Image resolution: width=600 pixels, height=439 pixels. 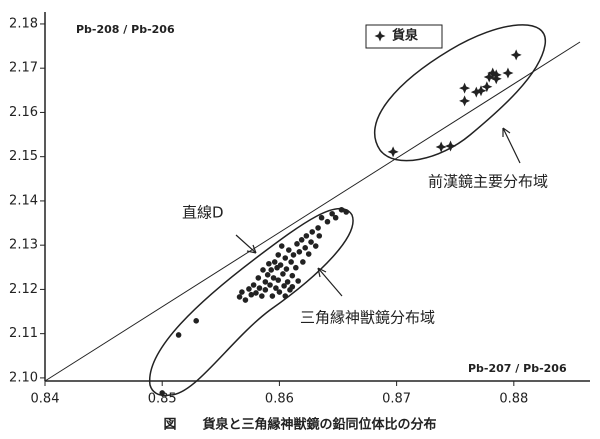 What do you see at coordinates (23, 289) in the screenshot?
I see `y-tick-label: 2.12` at bounding box center [23, 289].